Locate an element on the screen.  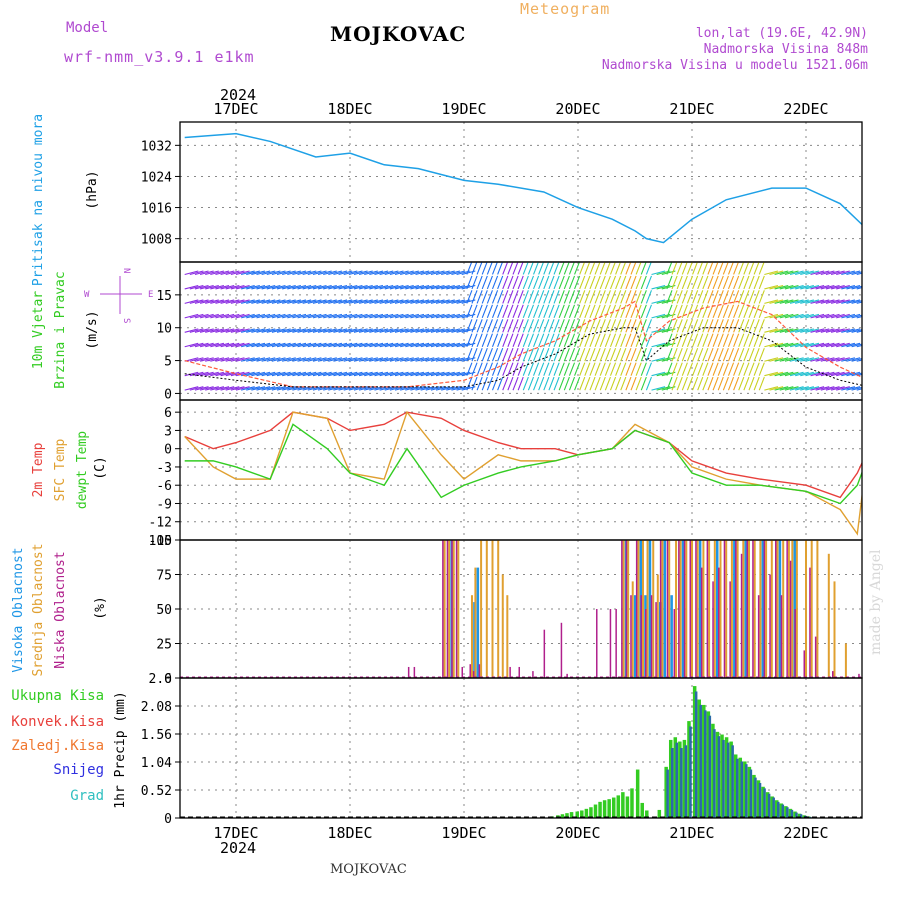
station-title: MOJKOVAC is located at coordinates (398, 34).